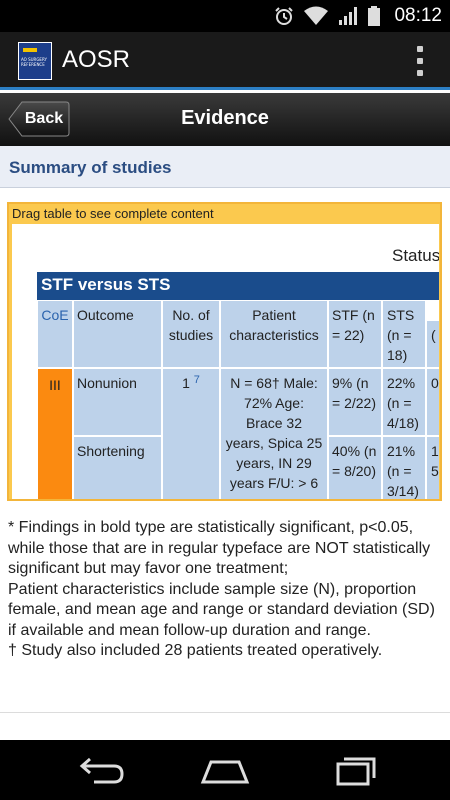 The width and height of the screenshot is (450, 800). What do you see at coordinates (316, 15) in the screenshot?
I see `wifi-icon` at bounding box center [316, 15].